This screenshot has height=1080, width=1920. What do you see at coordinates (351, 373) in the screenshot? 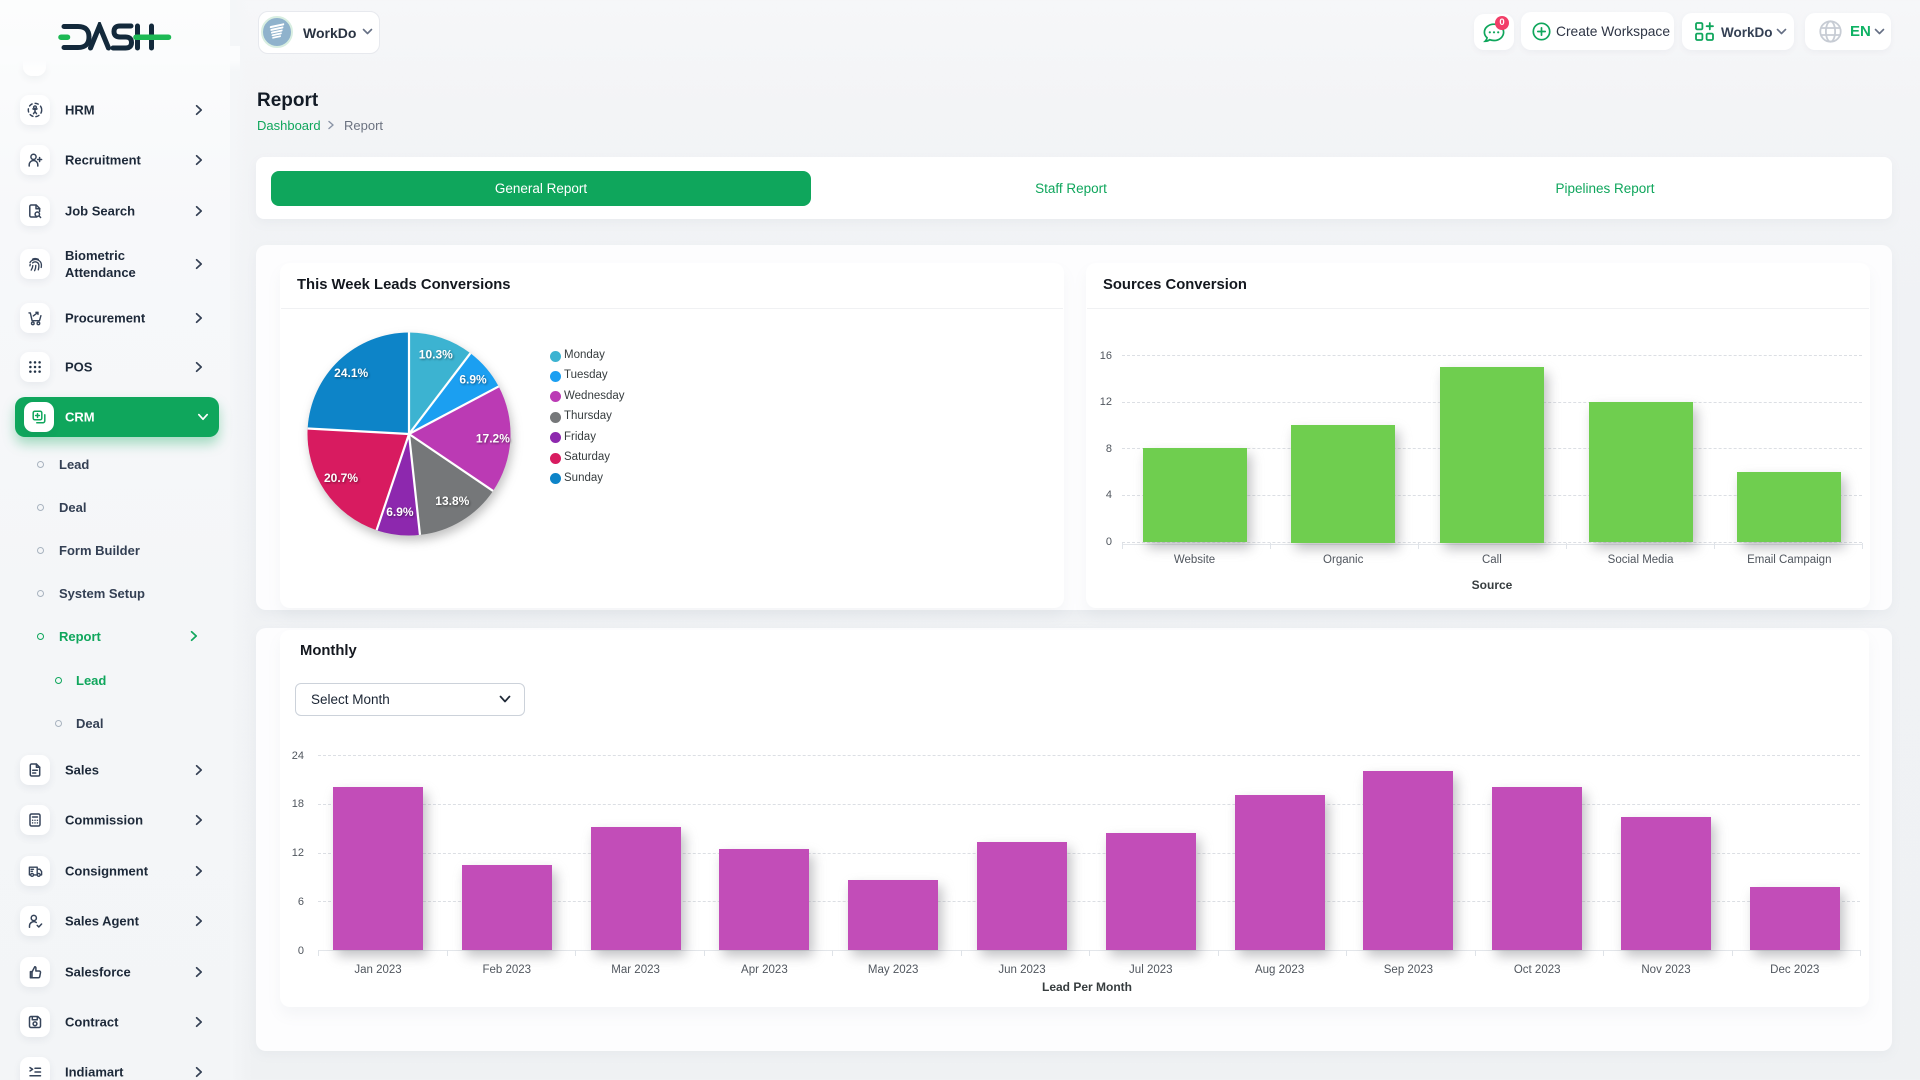
I see `svg-text: 24.1%` at bounding box center [351, 373].